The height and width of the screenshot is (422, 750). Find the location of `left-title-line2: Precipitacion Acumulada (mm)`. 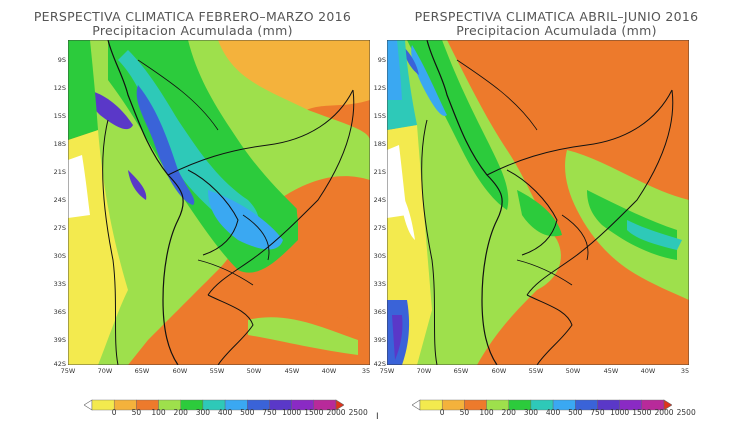

left-title-line2: Precipitacion Acumulada (mm) is located at coordinates (192, 30).